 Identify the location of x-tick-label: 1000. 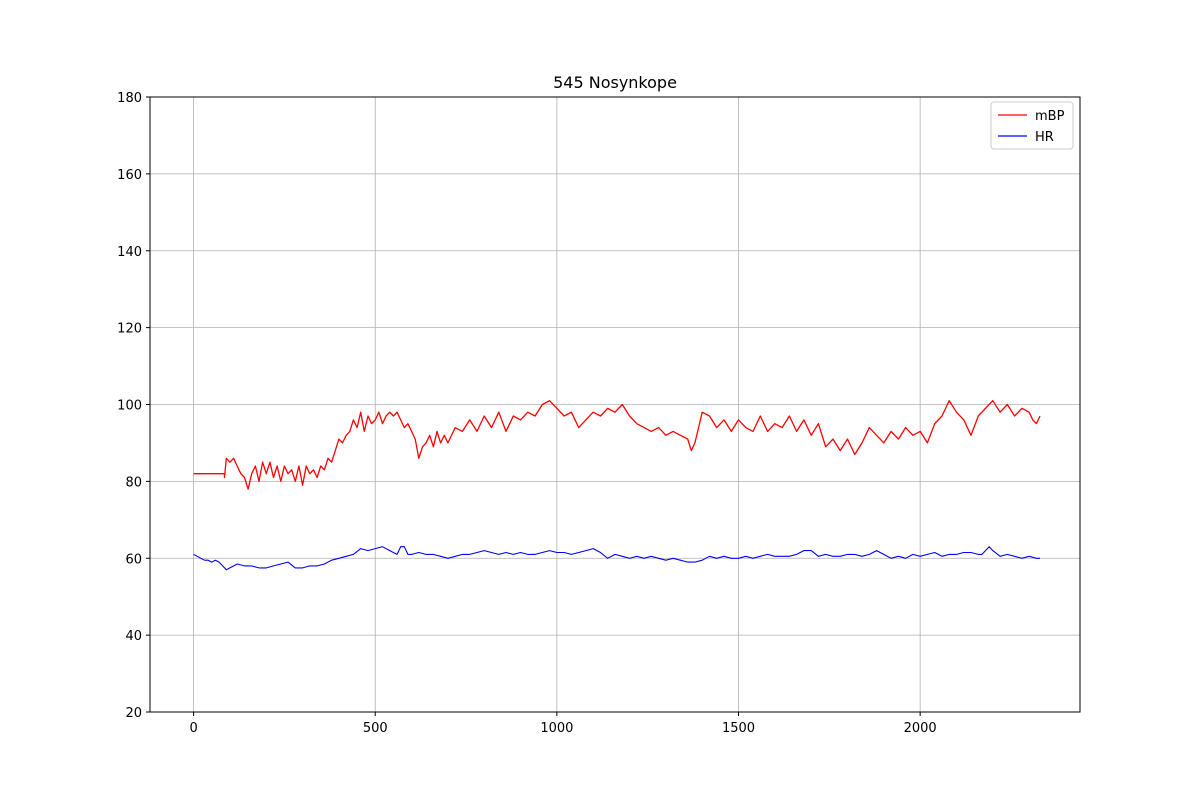
(556, 728).